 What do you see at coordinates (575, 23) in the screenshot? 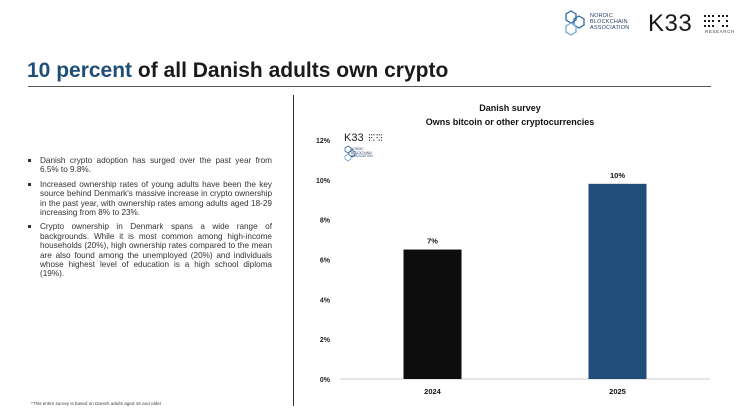
I see `nordic-blockchain-association-logo-icon` at bounding box center [575, 23].